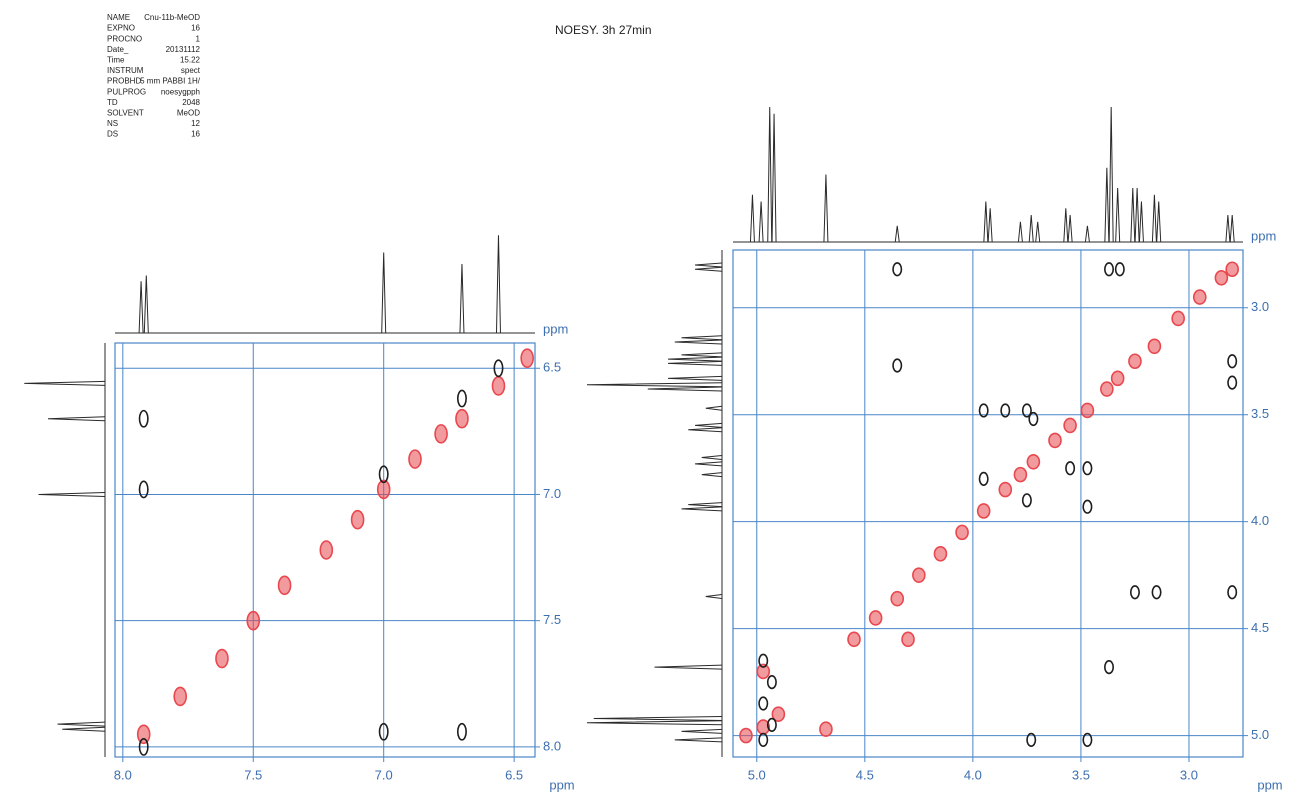 Image resolution: width=1294 pixels, height=796 pixels. Describe the element at coordinates (757, 774) in the screenshot. I see `x-tick-label: 5.0` at that location.